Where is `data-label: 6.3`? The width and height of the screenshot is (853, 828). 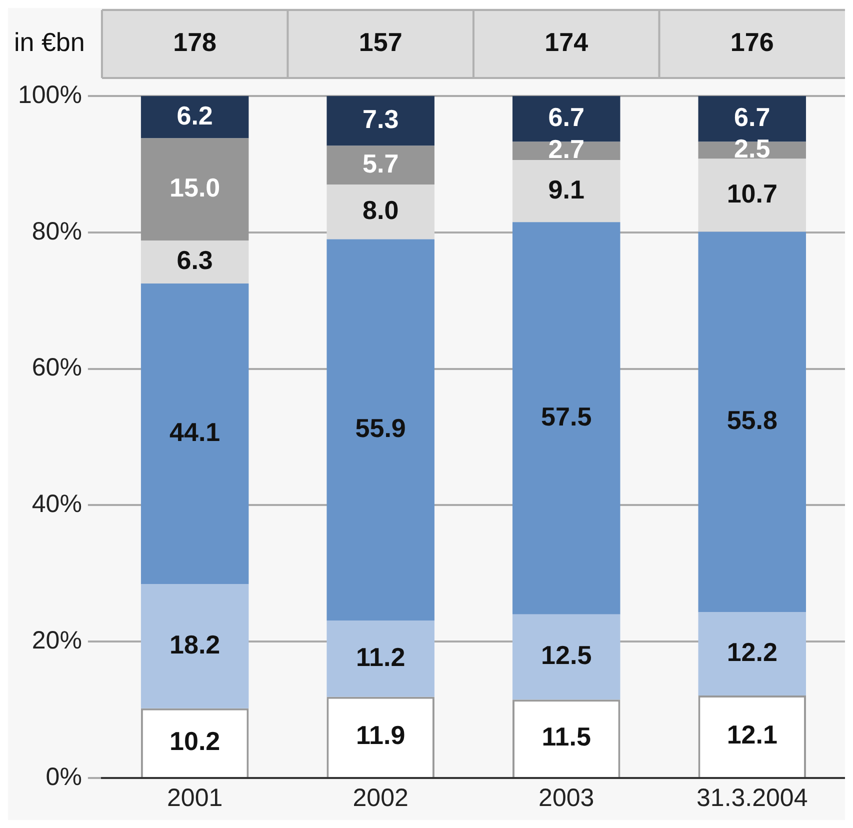
data-label: 6.3 is located at coordinates (194, 260).